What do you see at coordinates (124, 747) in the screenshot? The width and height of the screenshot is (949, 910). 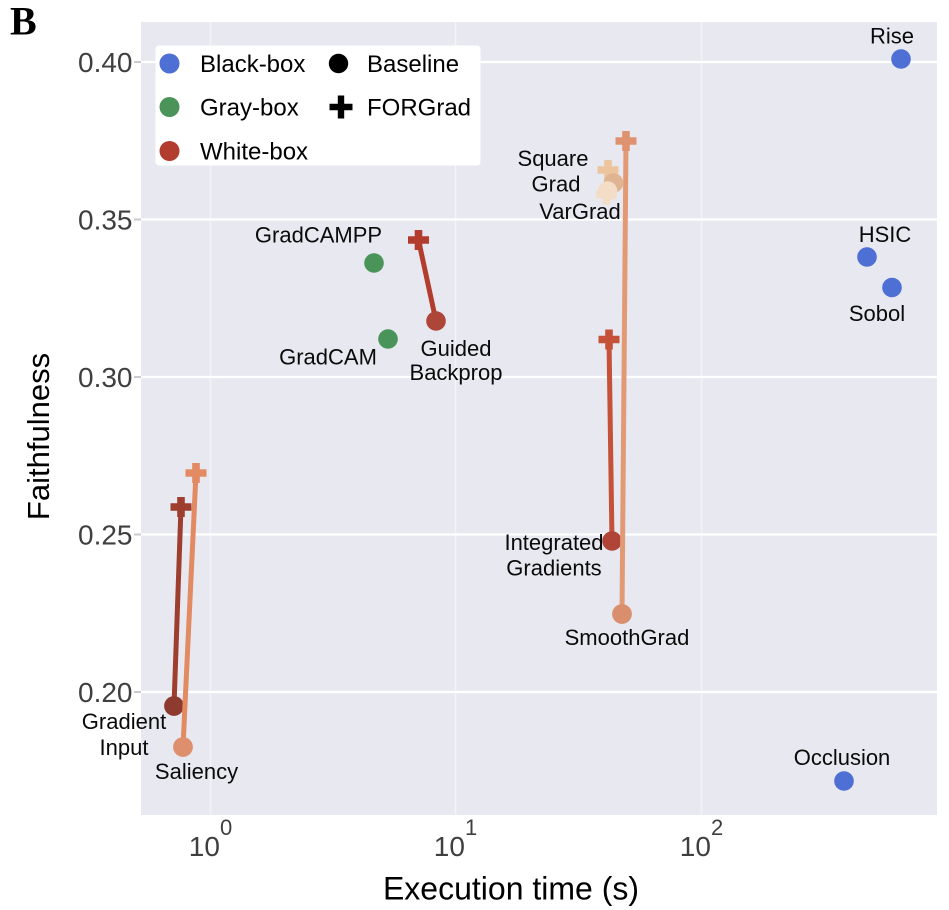 I see `svg-text: Input` at bounding box center [124, 747].